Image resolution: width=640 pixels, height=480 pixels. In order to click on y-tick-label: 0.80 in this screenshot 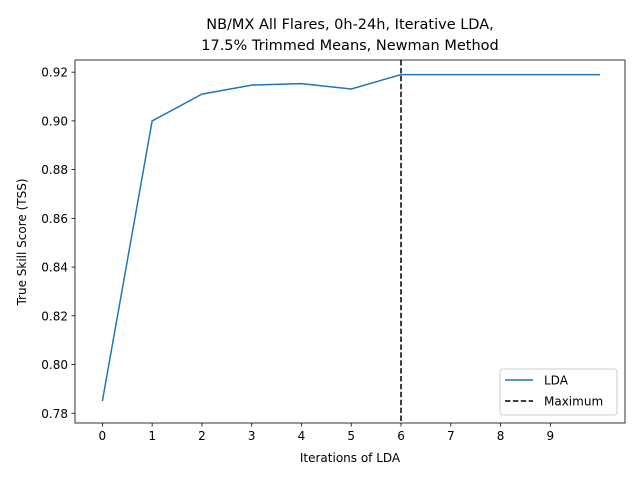, I will do `click(54, 365)`.